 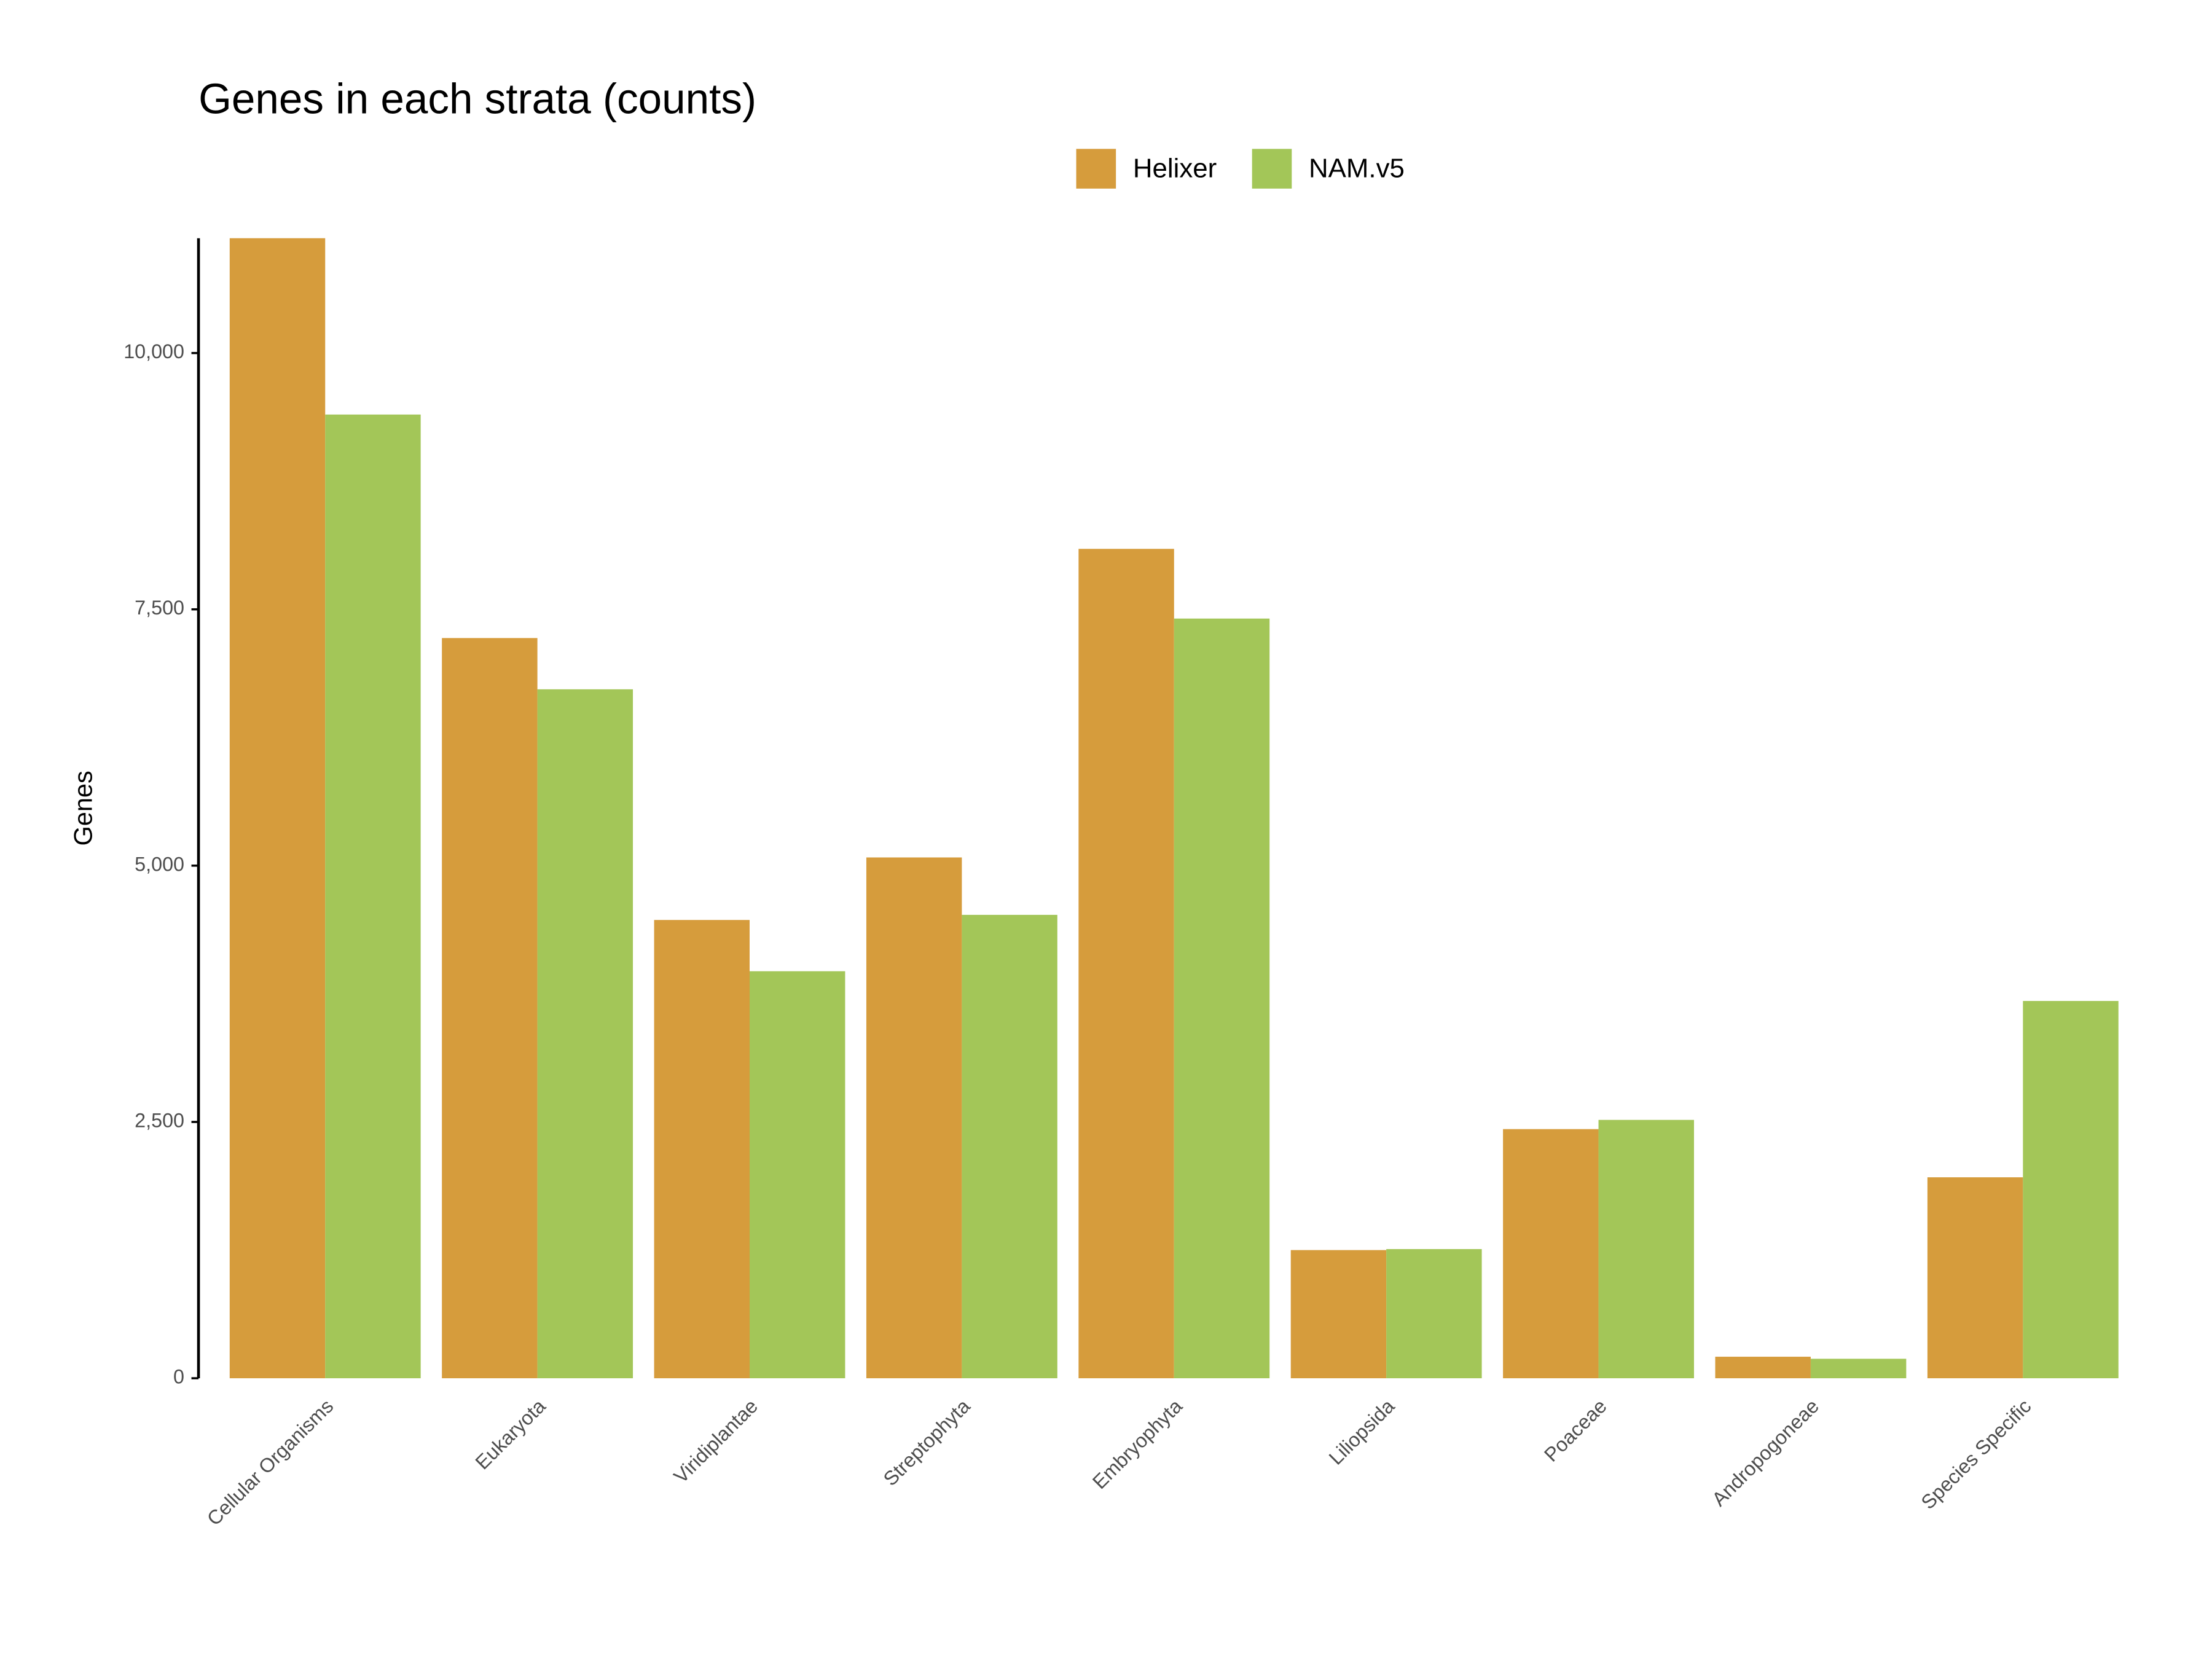 What do you see at coordinates (1362, 1432) in the screenshot?
I see `x-tick-label: Liliopsida` at bounding box center [1362, 1432].